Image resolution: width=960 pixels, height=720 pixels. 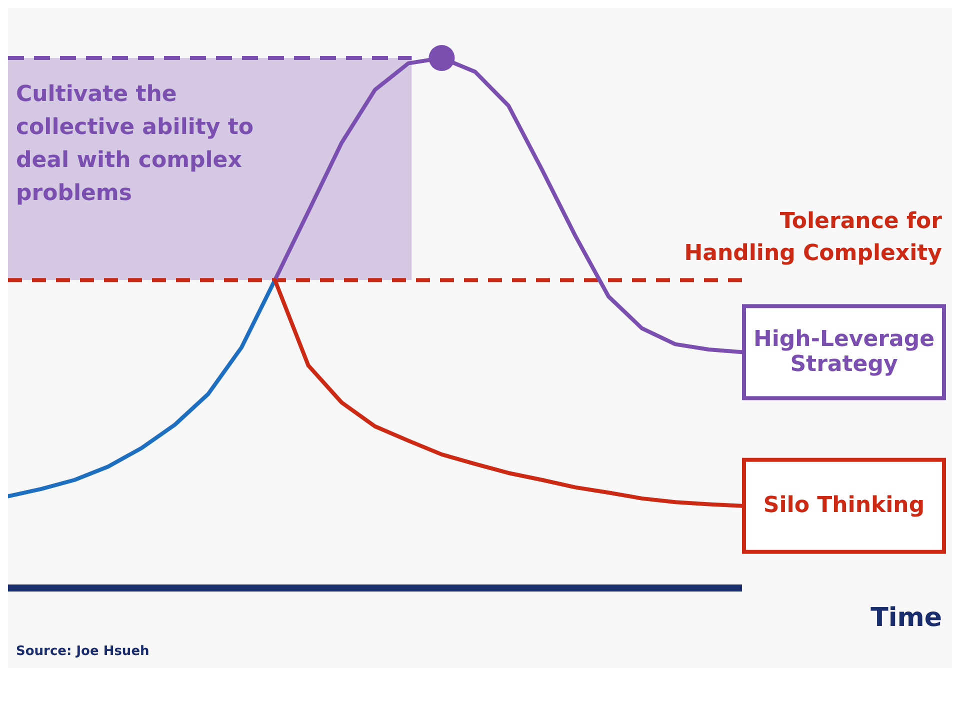 I want to click on x-axis-title: Time, so click(x=906, y=618).